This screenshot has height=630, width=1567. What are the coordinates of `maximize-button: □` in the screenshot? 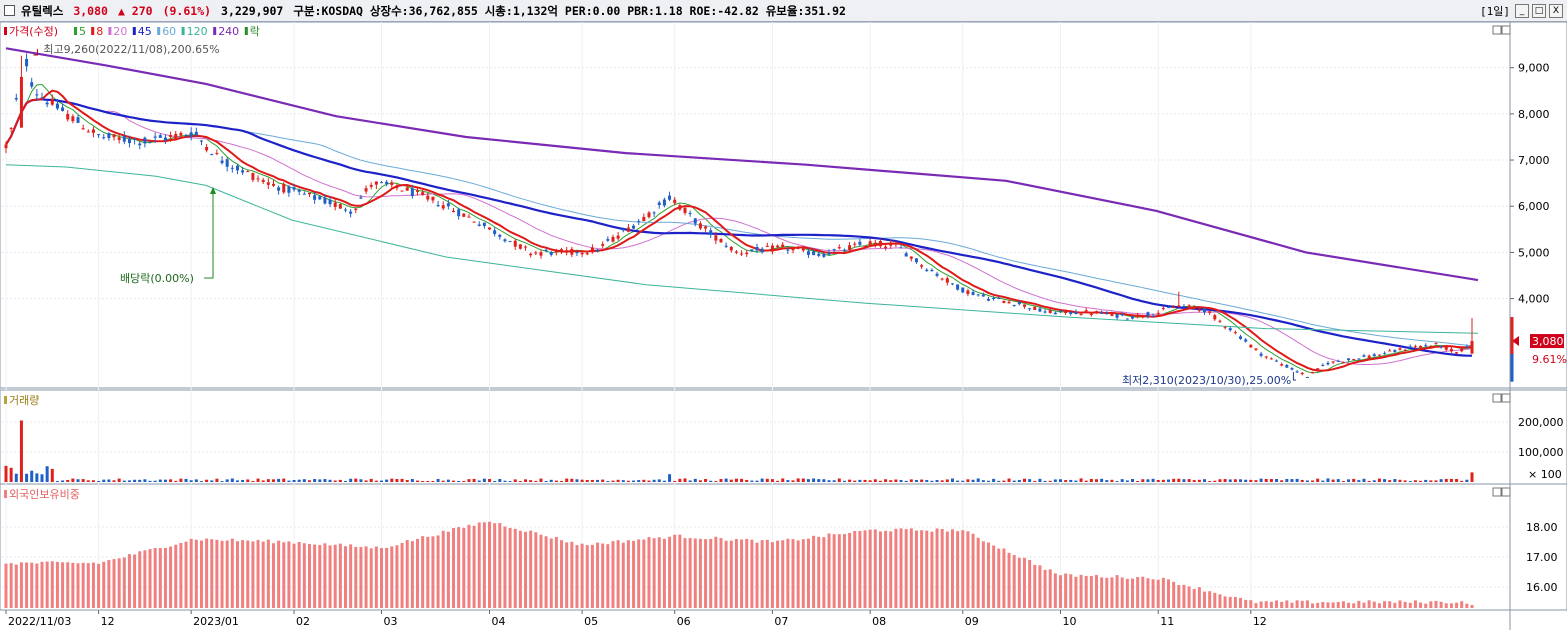 It's located at (1539, 11).